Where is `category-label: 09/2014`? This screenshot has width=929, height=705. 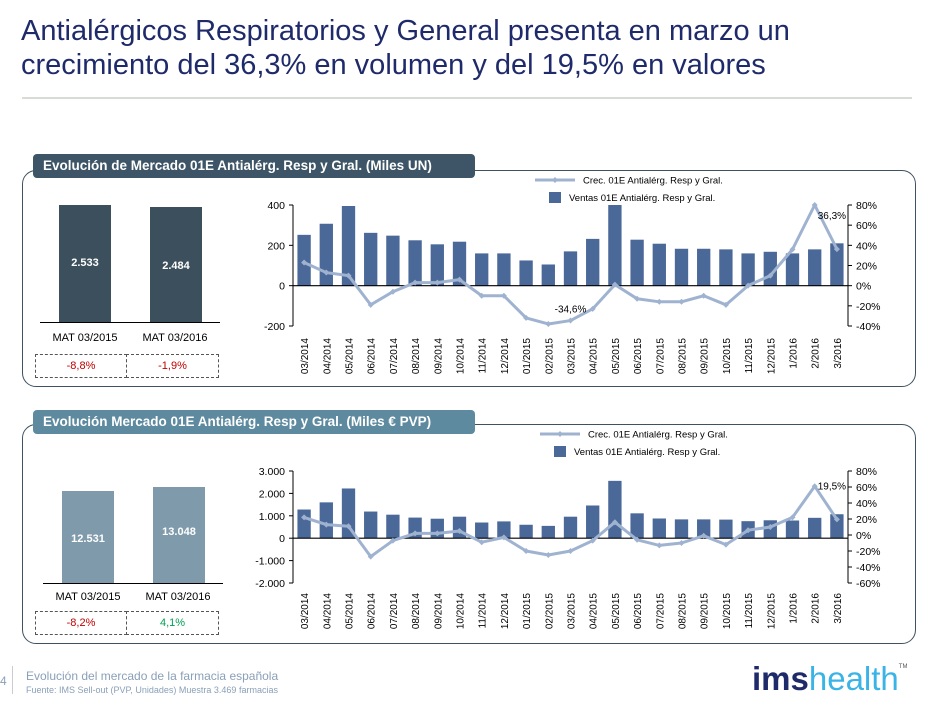
category-label: 09/2014 is located at coordinates (438, 611).